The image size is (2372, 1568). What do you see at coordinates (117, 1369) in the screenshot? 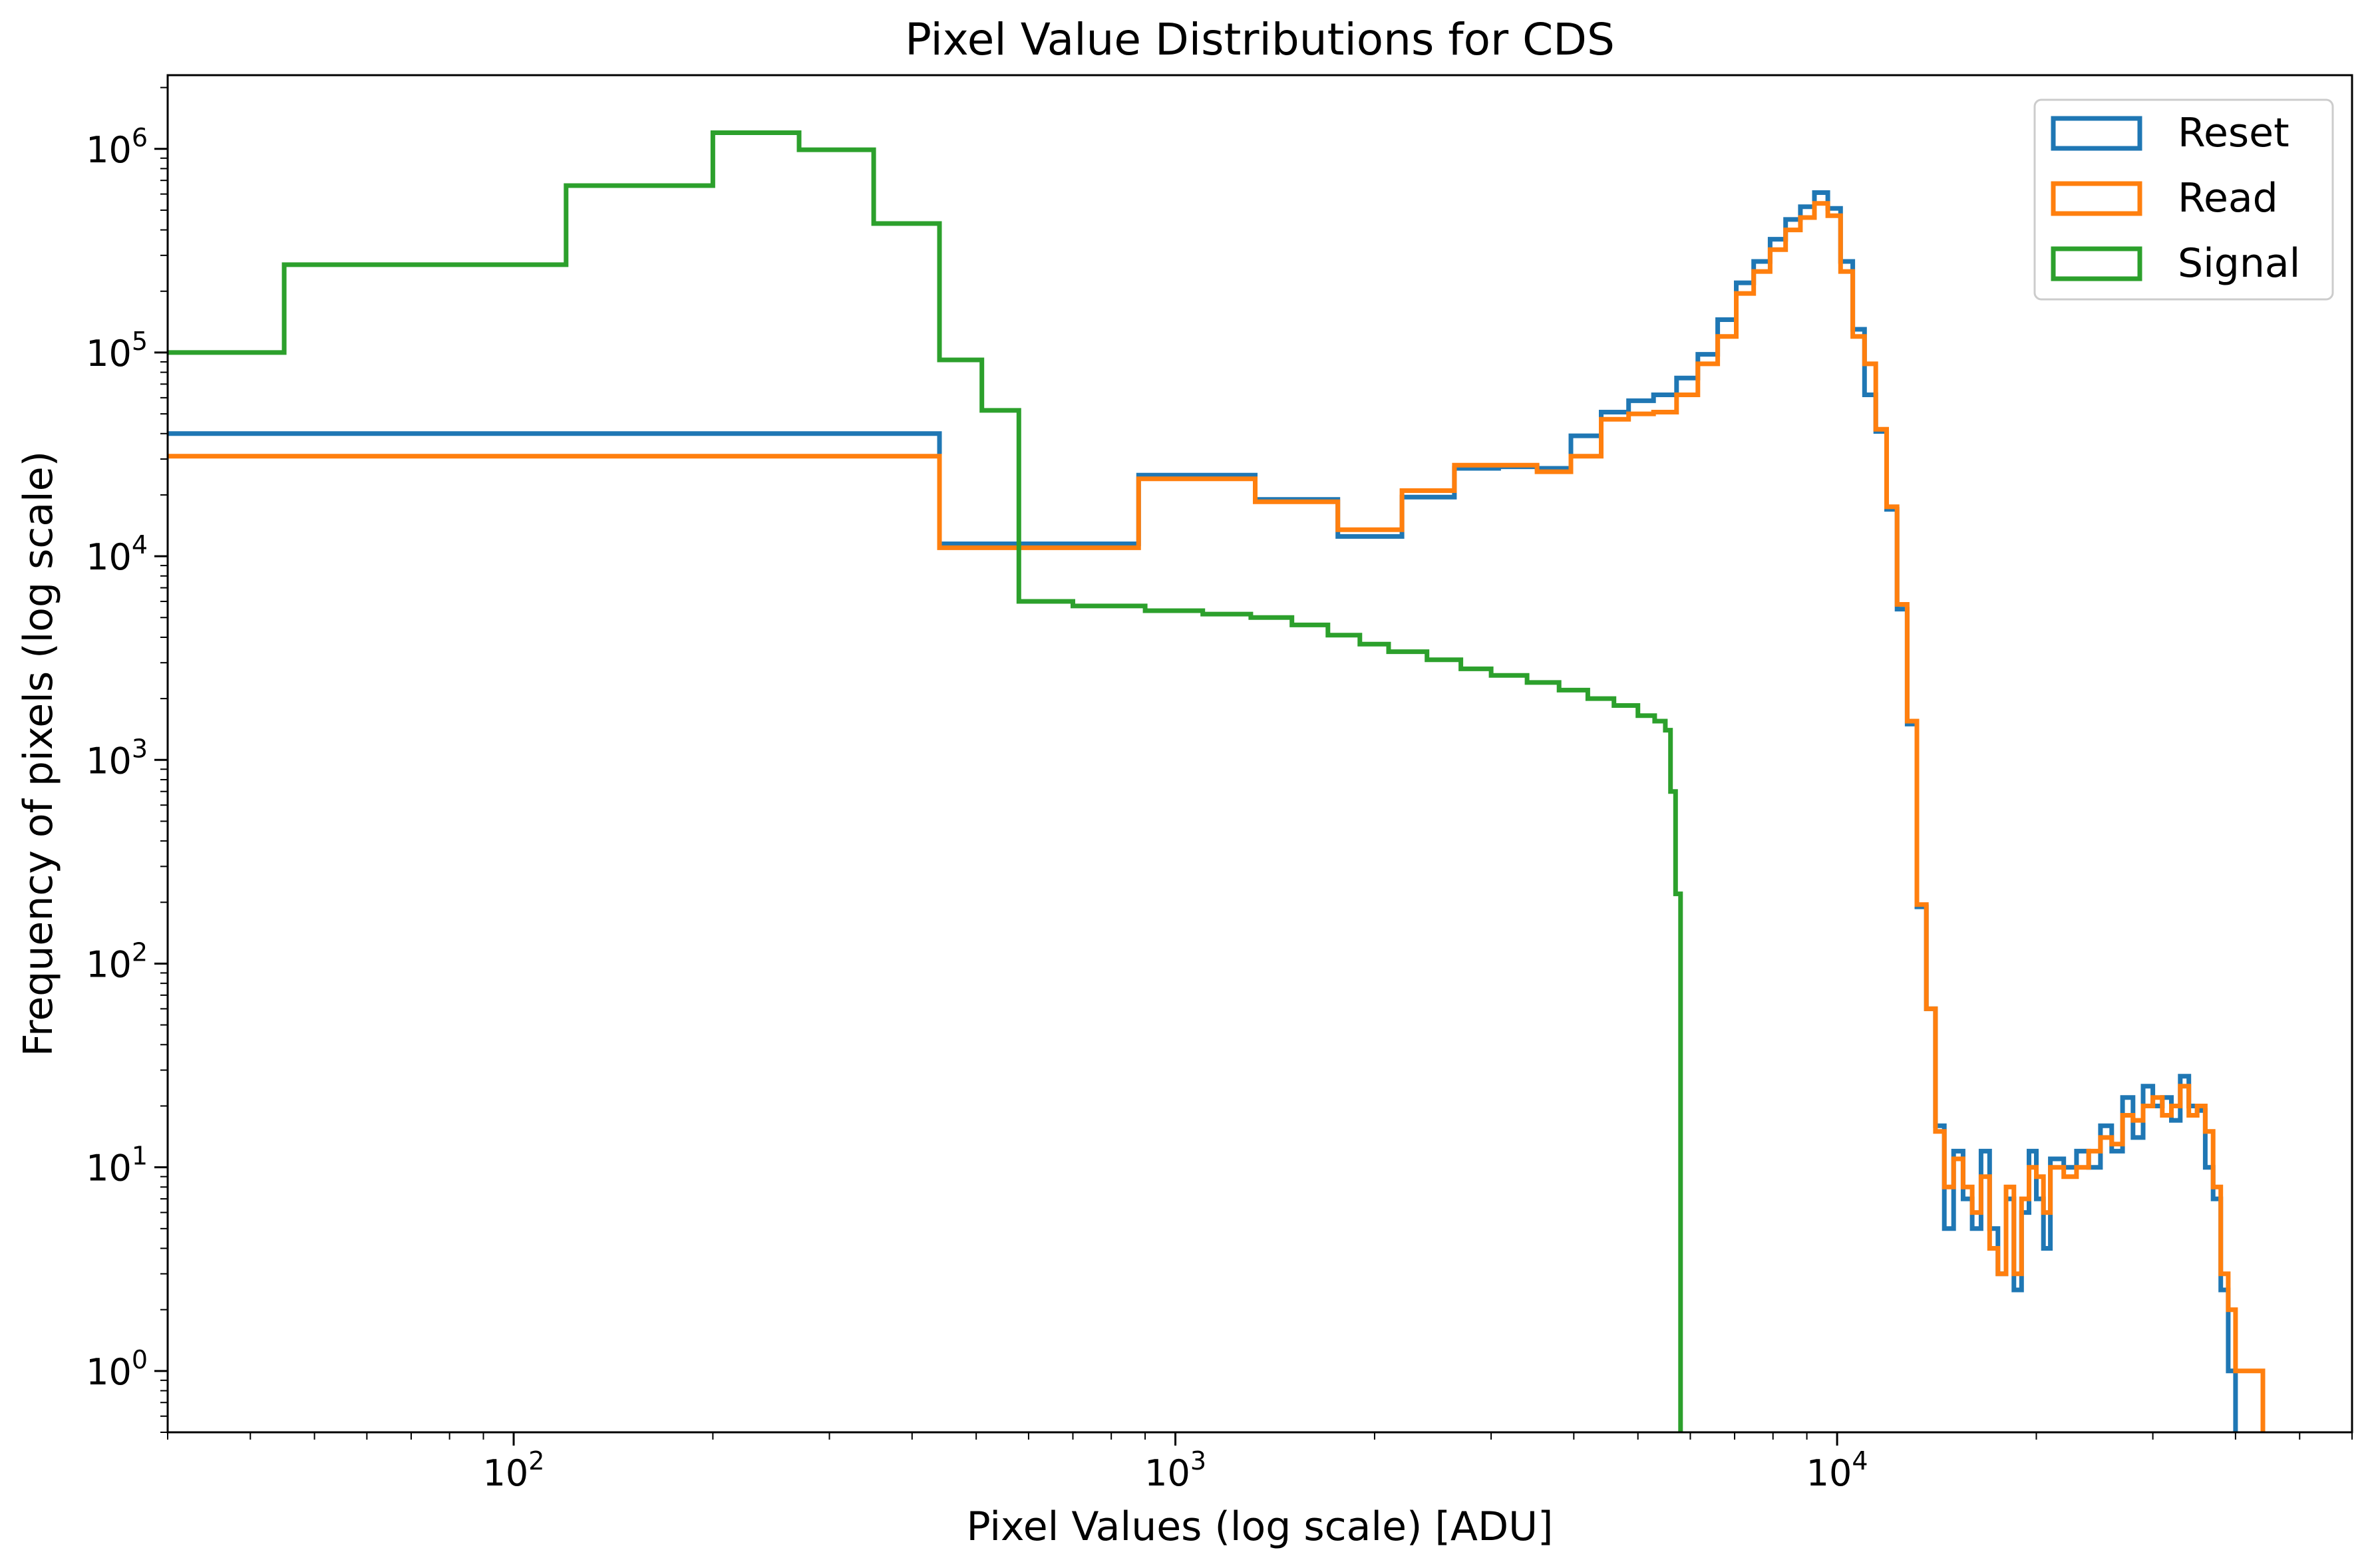
I see `y-tick-label: 10⁰` at bounding box center [117, 1369].